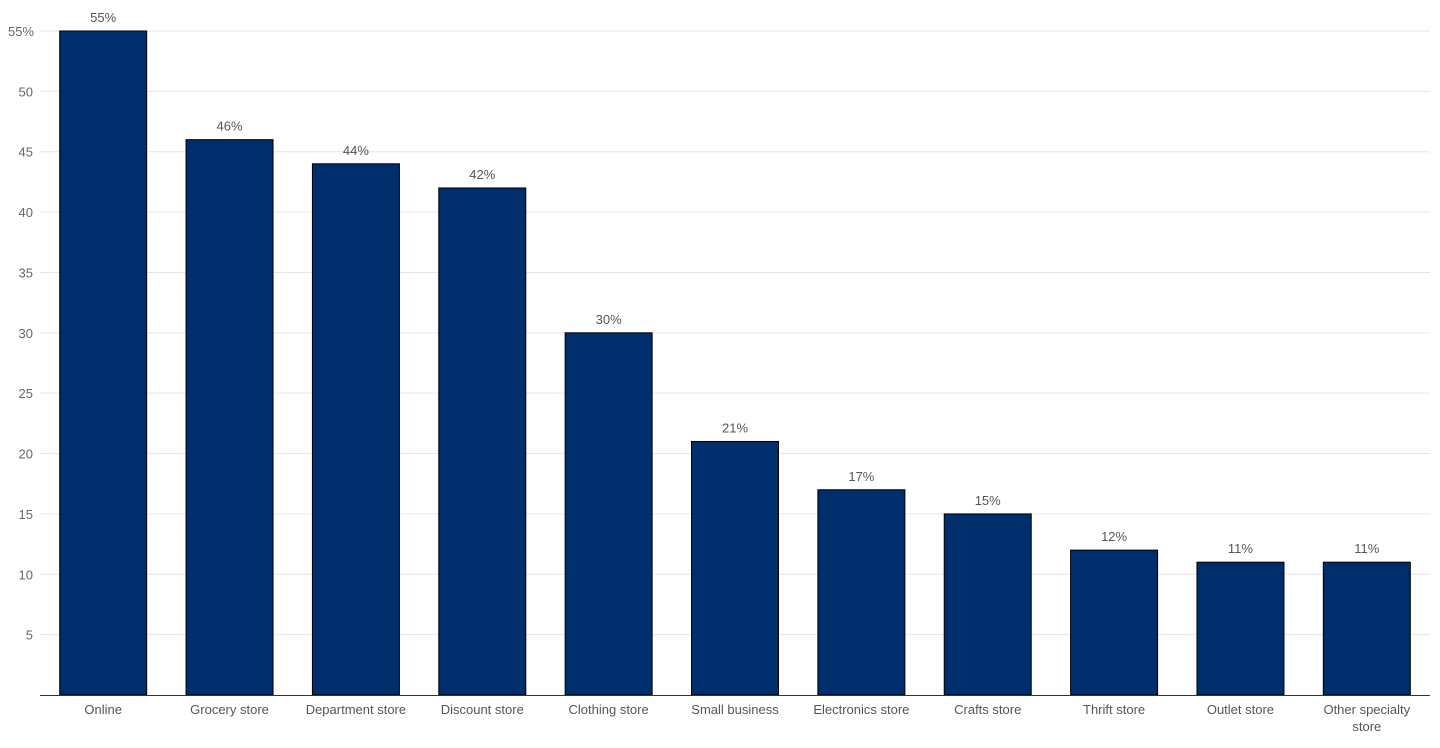 The height and width of the screenshot is (748, 1440). I want to click on data-label: 42%, so click(482, 174).